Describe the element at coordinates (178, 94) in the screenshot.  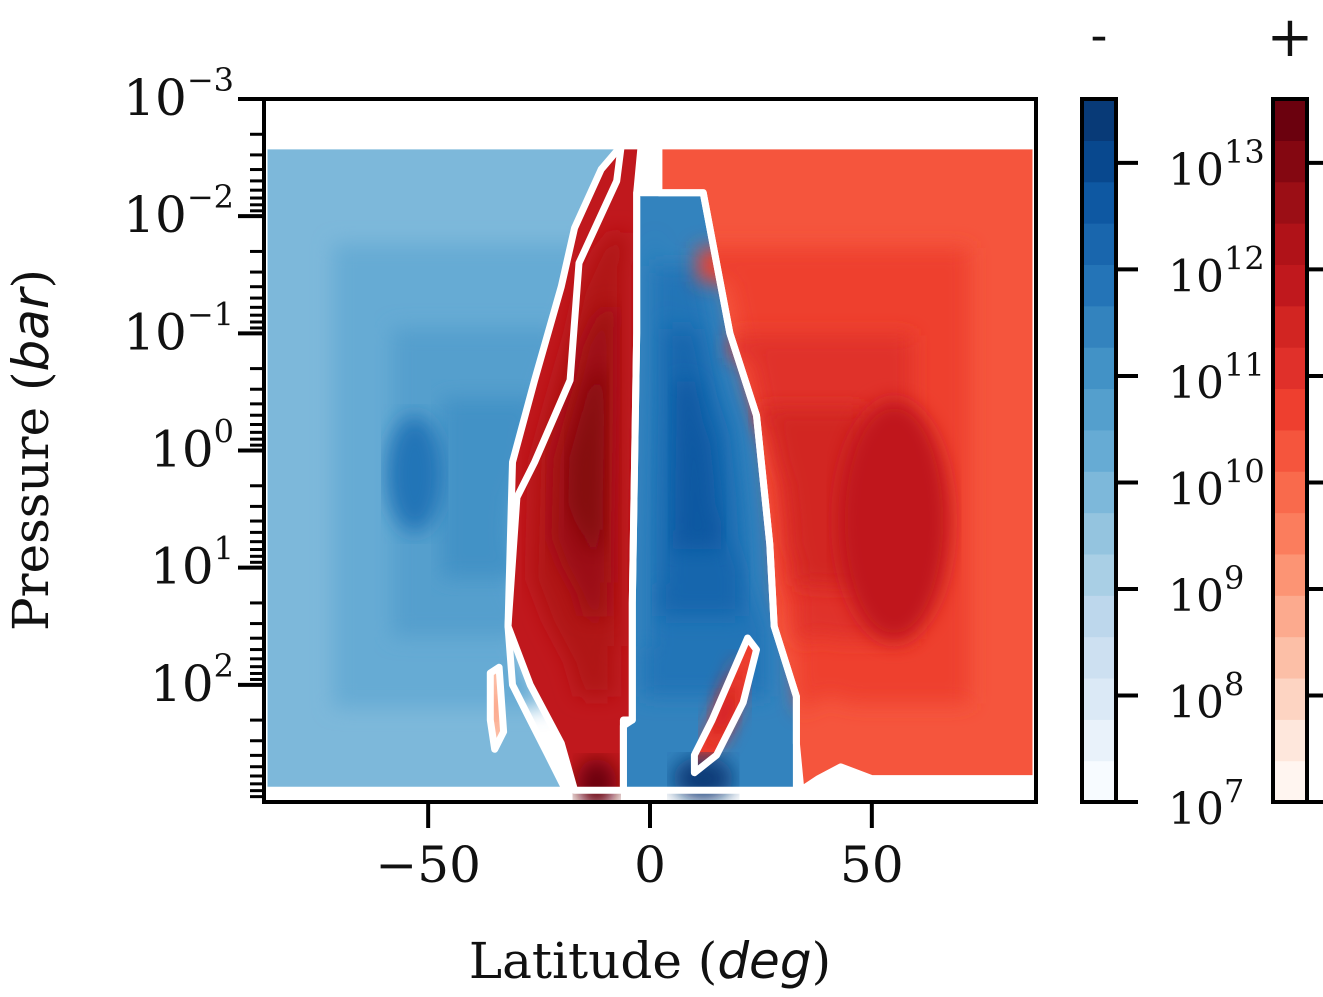
I see `y-tick-label: 10⁻³` at that location.